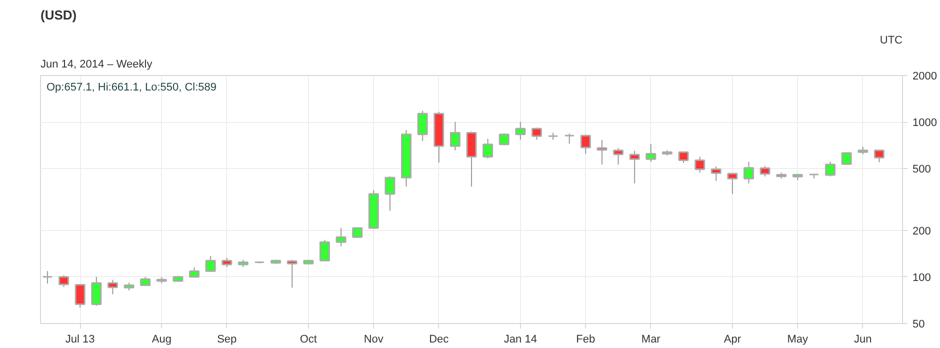  What do you see at coordinates (798, 340) in the screenshot?
I see `x-tick-label: May` at bounding box center [798, 340].